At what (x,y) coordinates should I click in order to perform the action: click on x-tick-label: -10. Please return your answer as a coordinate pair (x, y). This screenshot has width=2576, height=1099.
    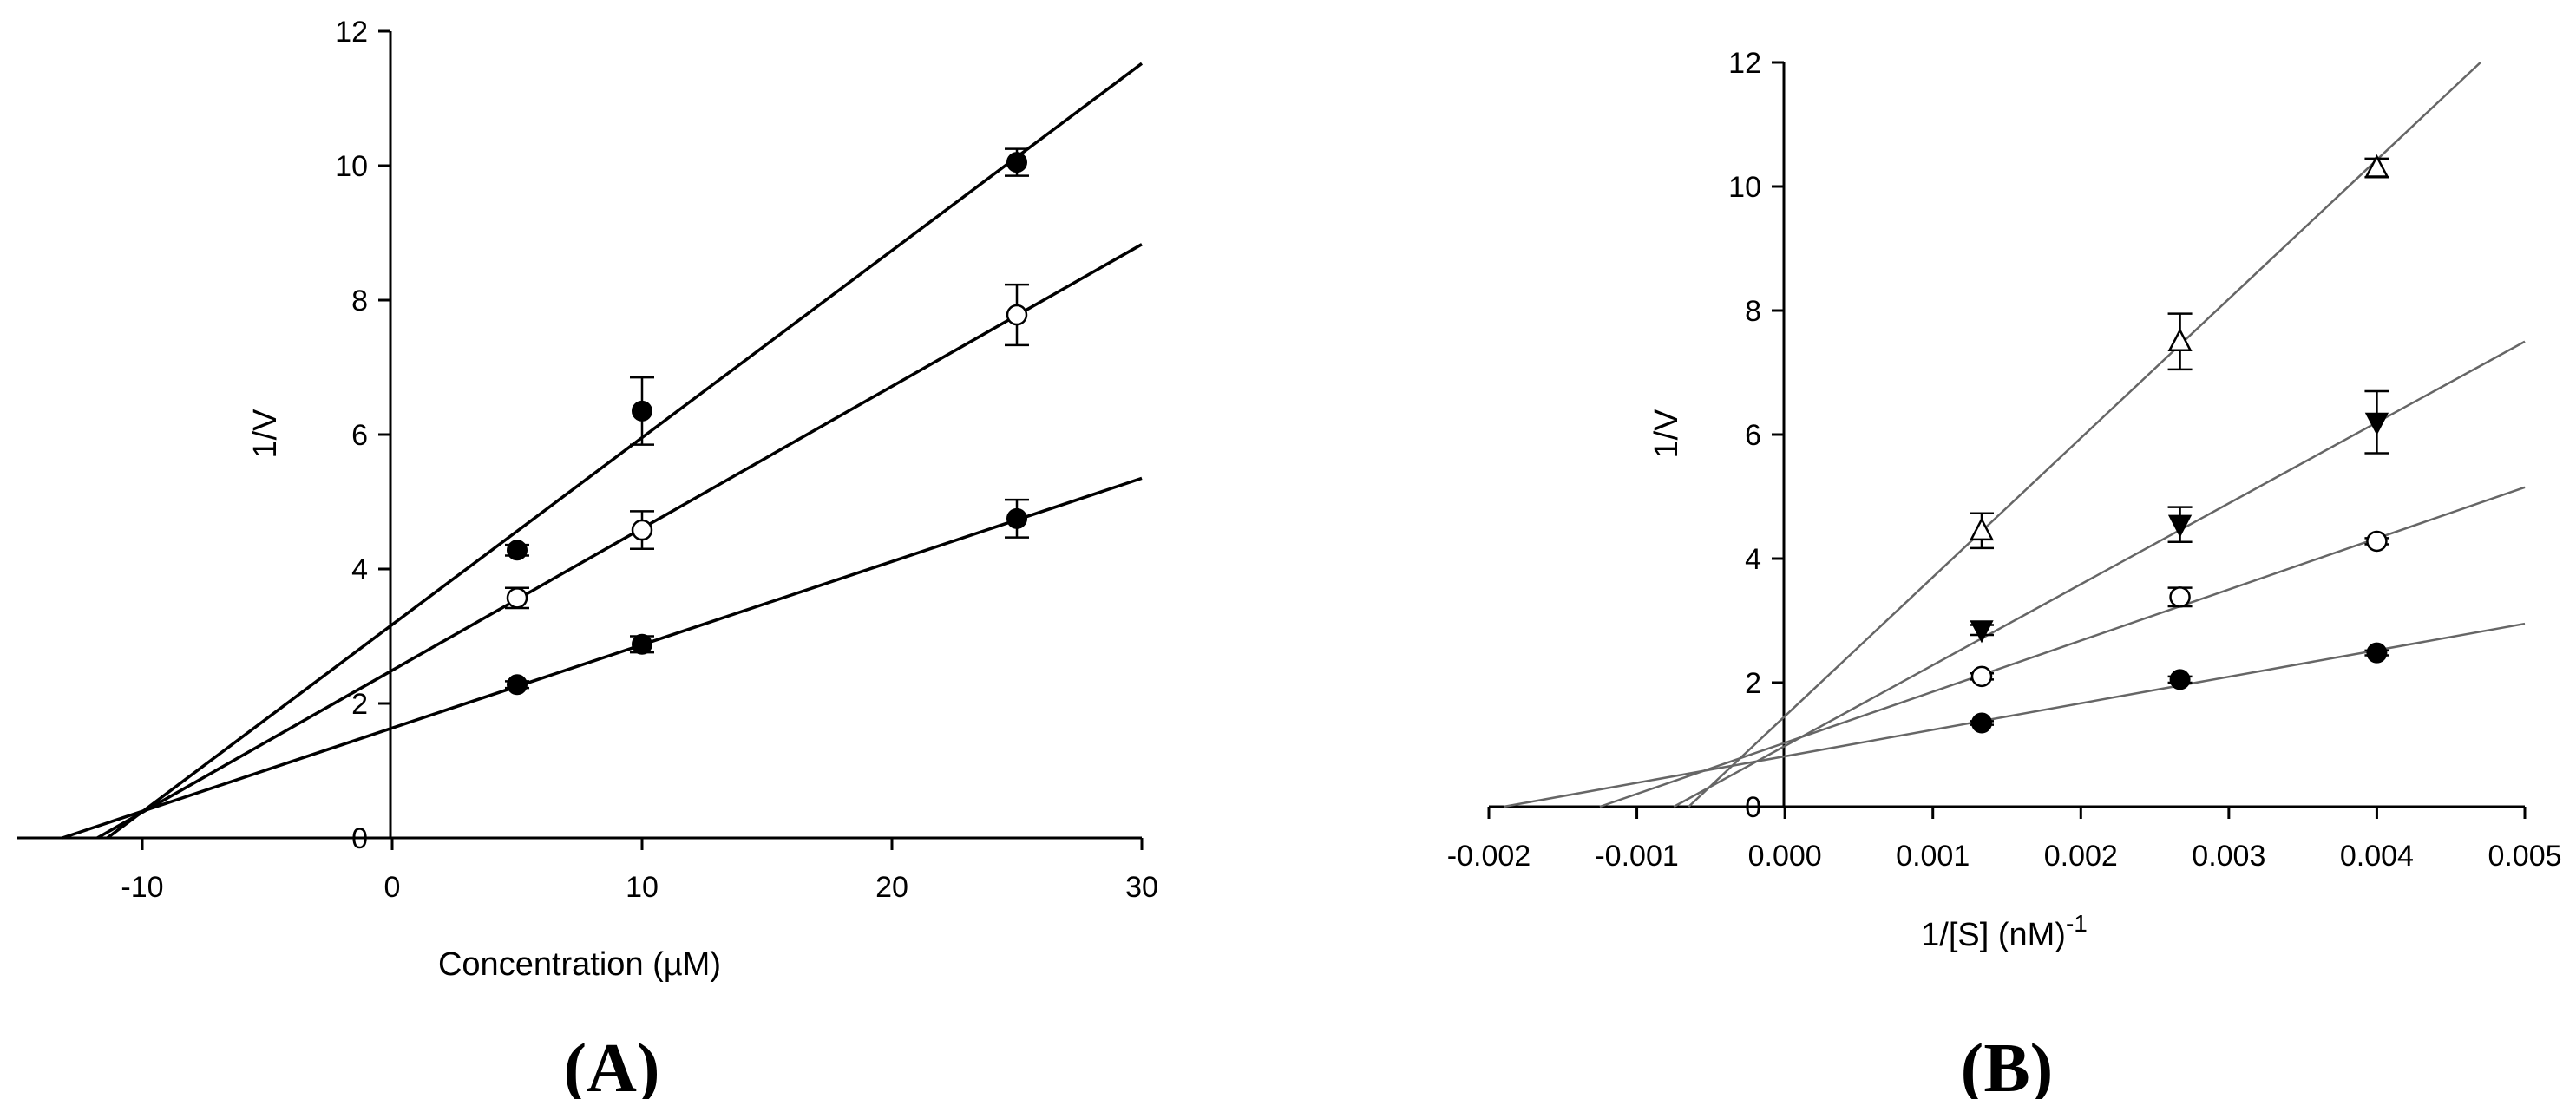
    Looking at the image, I should click on (142, 887).